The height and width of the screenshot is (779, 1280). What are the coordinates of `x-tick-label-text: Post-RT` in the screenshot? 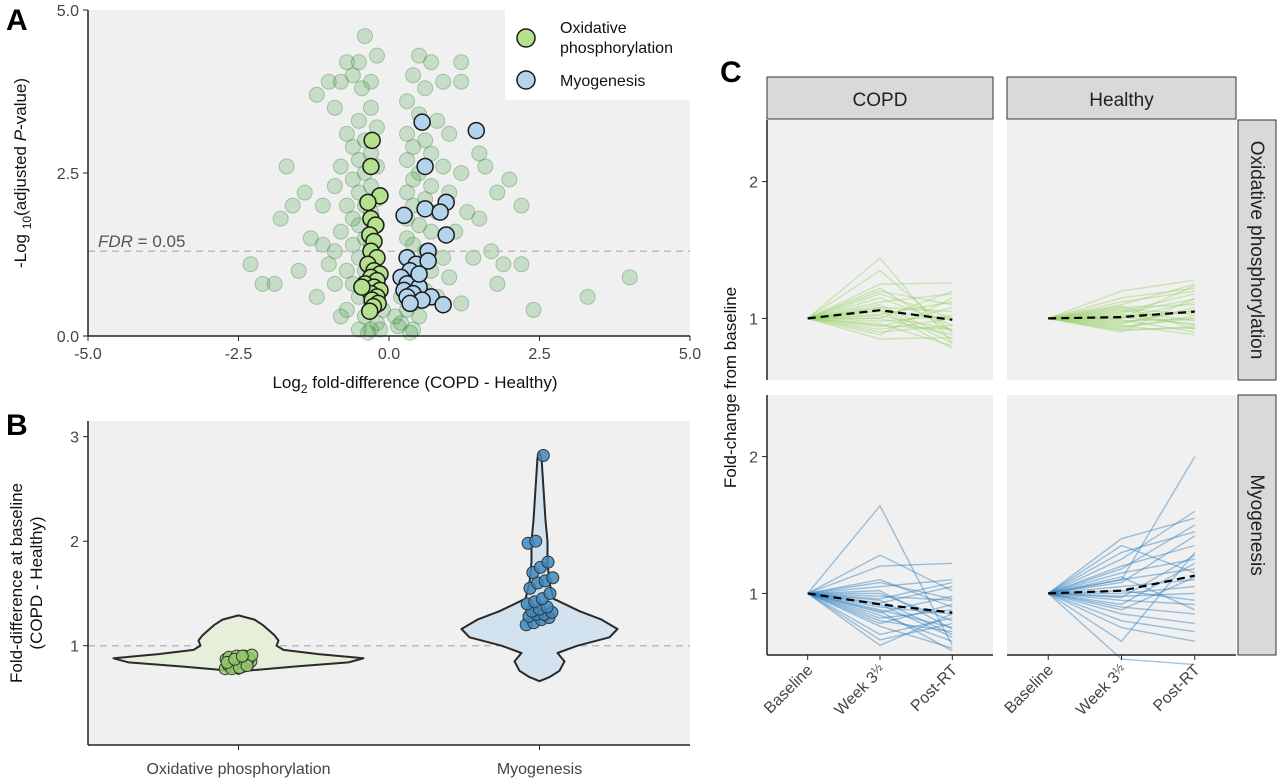 It's located at (934, 688).